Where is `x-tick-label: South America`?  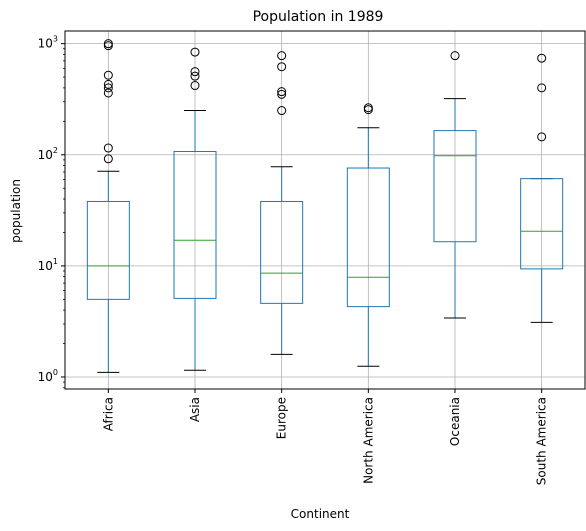 x-tick-label: South America is located at coordinates (542, 441).